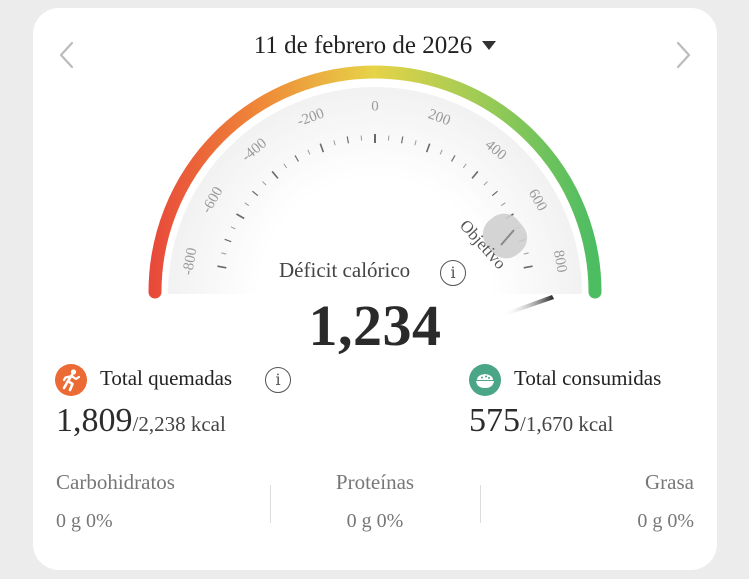 The height and width of the screenshot is (579, 749). What do you see at coordinates (71, 380) in the screenshot?
I see `running-icon` at bounding box center [71, 380].